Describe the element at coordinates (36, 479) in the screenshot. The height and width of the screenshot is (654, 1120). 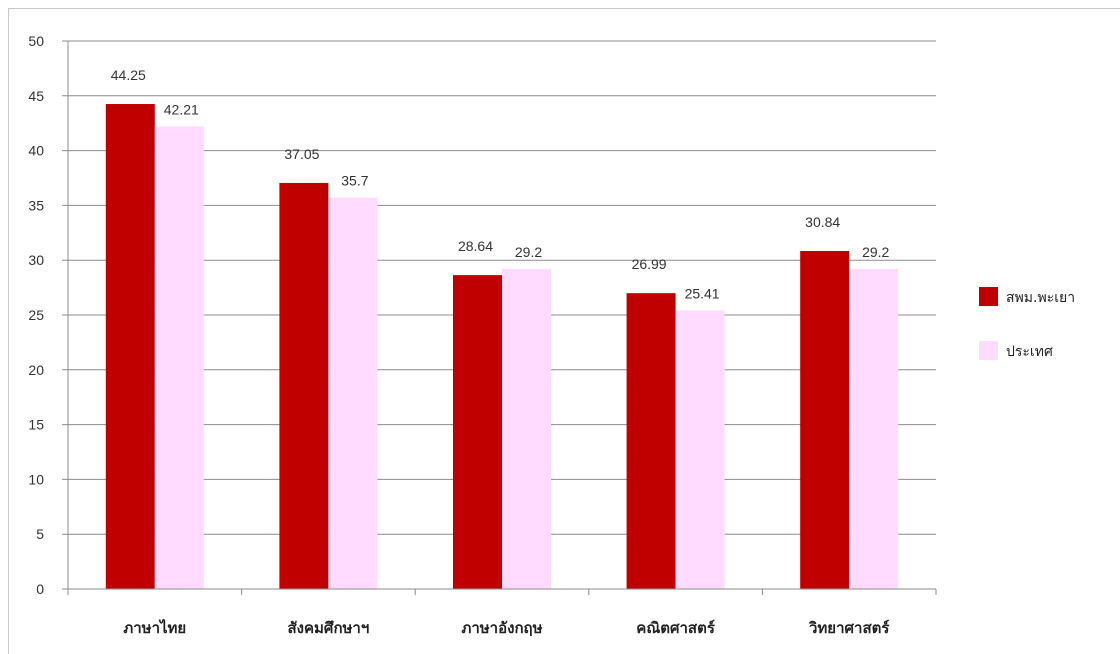
I see `y-tick-label: 10` at that location.